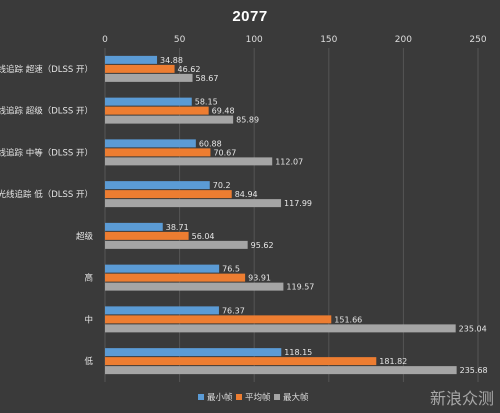 This screenshot has width=500, height=413. What do you see at coordinates (46, 111) in the screenshot?
I see `category-label: 光线追踪 超级（DLSS 开）` at bounding box center [46, 111].